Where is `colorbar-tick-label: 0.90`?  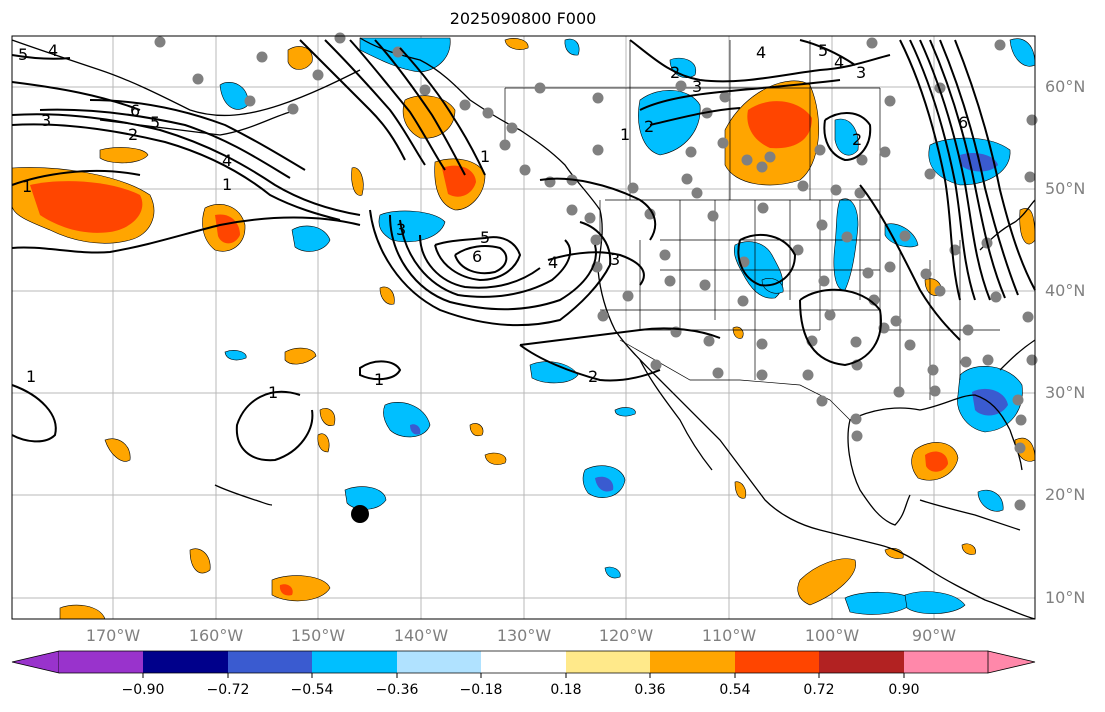 colorbar-tick-label: 0.90 is located at coordinates (904, 690).